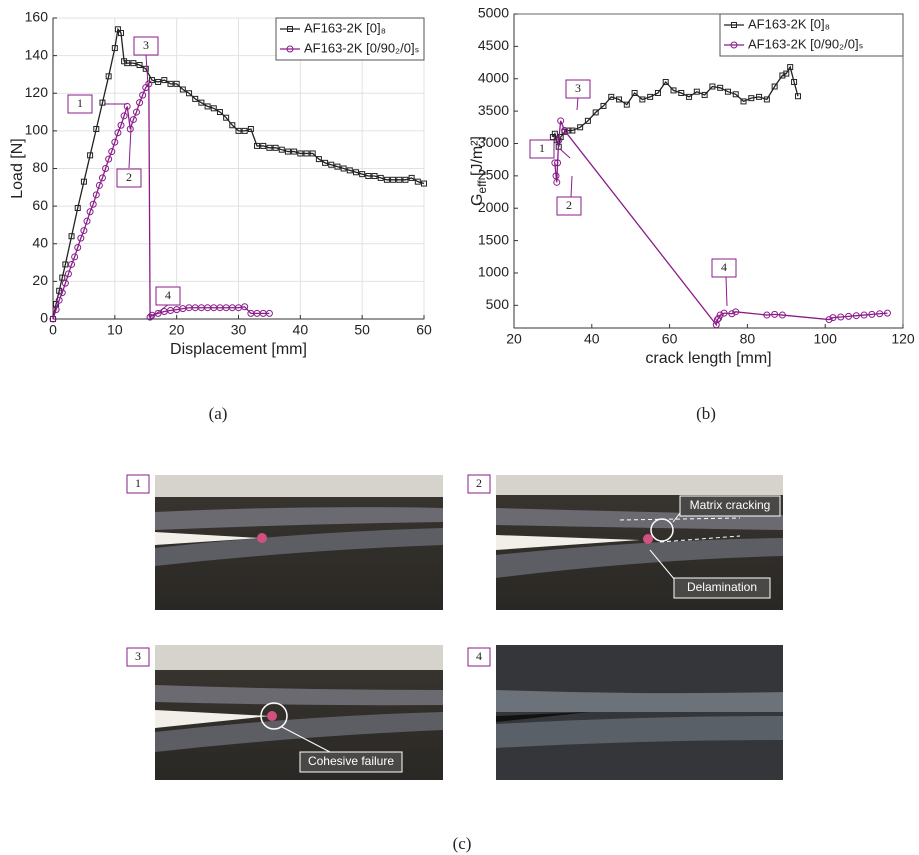 This screenshot has width=919, height=855. Describe the element at coordinates (734, 45) in the screenshot. I see `legend-marker` at that location.